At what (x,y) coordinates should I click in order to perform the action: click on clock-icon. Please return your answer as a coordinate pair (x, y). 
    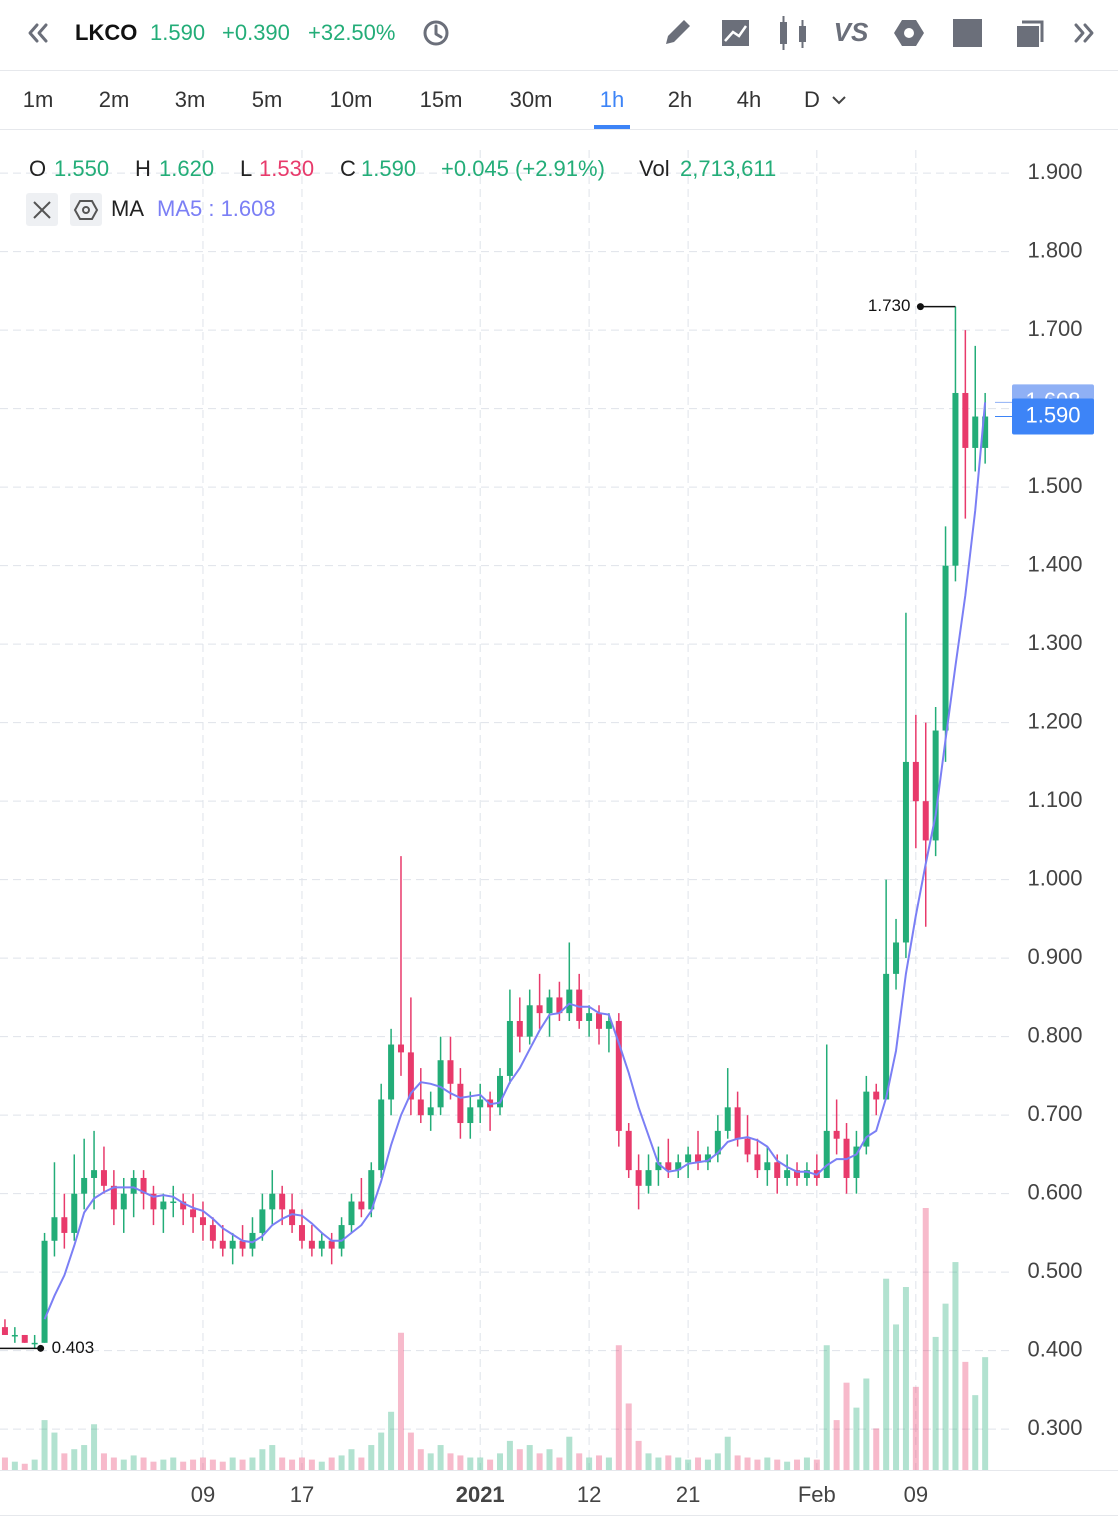
    Looking at the image, I should click on (436, 33).